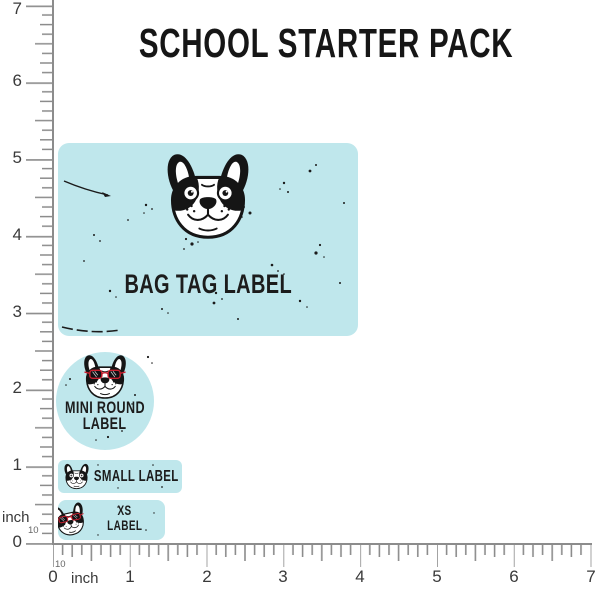  Describe the element at coordinates (360, 576) in the screenshot. I see `bottom-ruler-number: 4` at that location.